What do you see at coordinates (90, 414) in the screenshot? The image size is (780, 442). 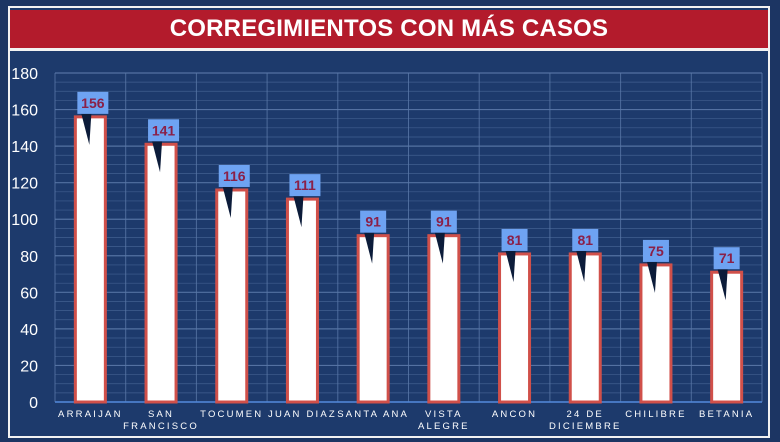 I see `x-tick-label: ARRAIJAN` at bounding box center [90, 414].